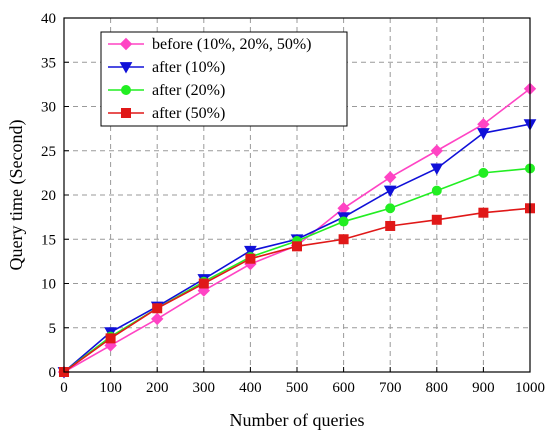 The height and width of the screenshot is (438, 550). I want to click on y-tick-label: 35, so click(48, 63).